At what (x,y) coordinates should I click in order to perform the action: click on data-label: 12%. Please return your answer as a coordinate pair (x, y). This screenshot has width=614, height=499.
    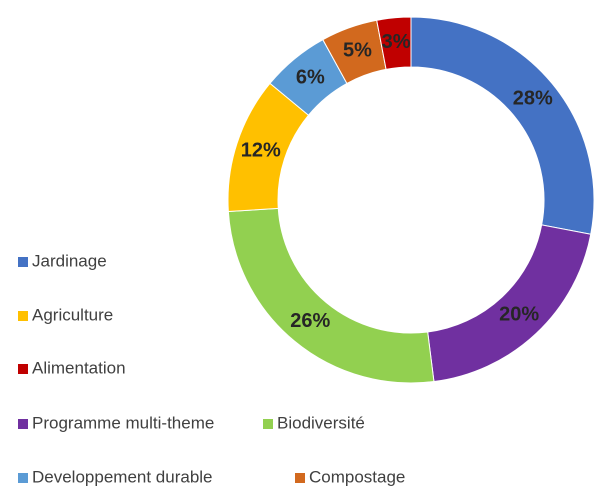
    Looking at the image, I should click on (261, 150).